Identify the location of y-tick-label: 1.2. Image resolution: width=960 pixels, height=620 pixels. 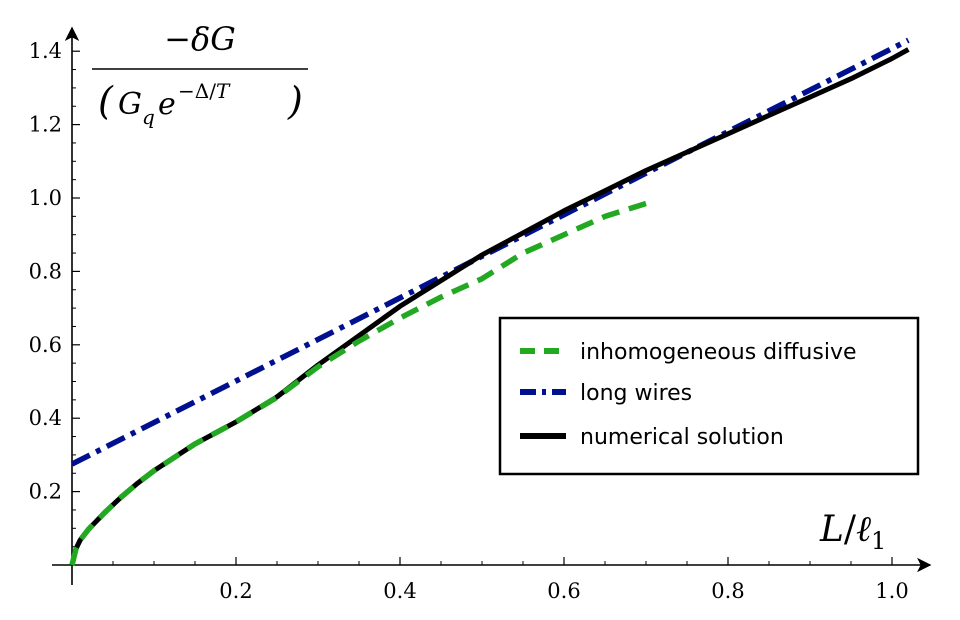
(45, 125).